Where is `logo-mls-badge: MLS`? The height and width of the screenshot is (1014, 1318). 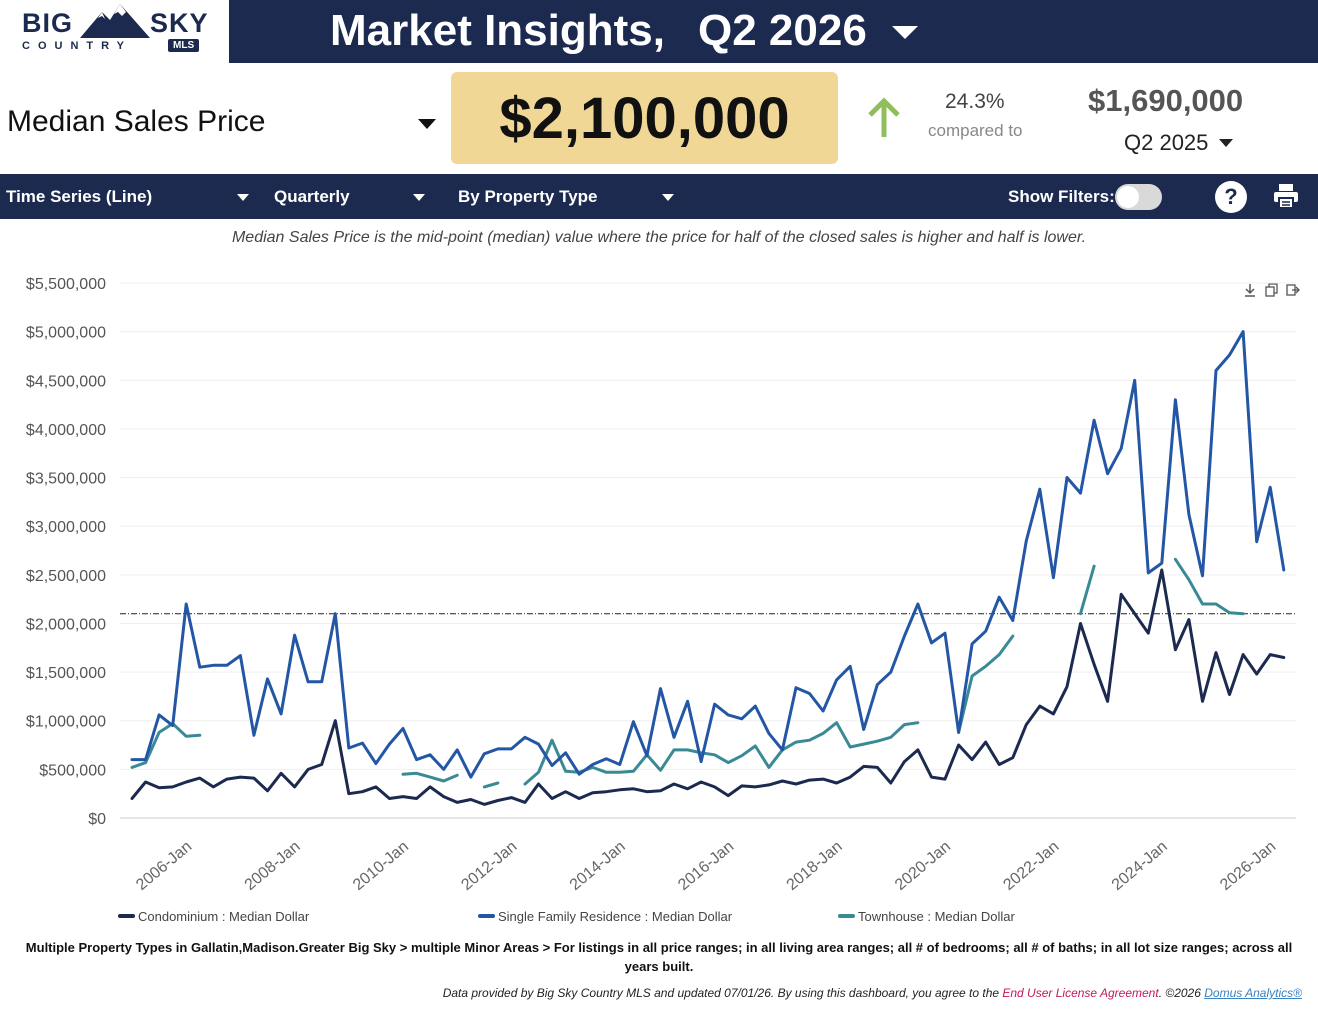
logo-mls-badge: MLS is located at coordinates (184, 45).